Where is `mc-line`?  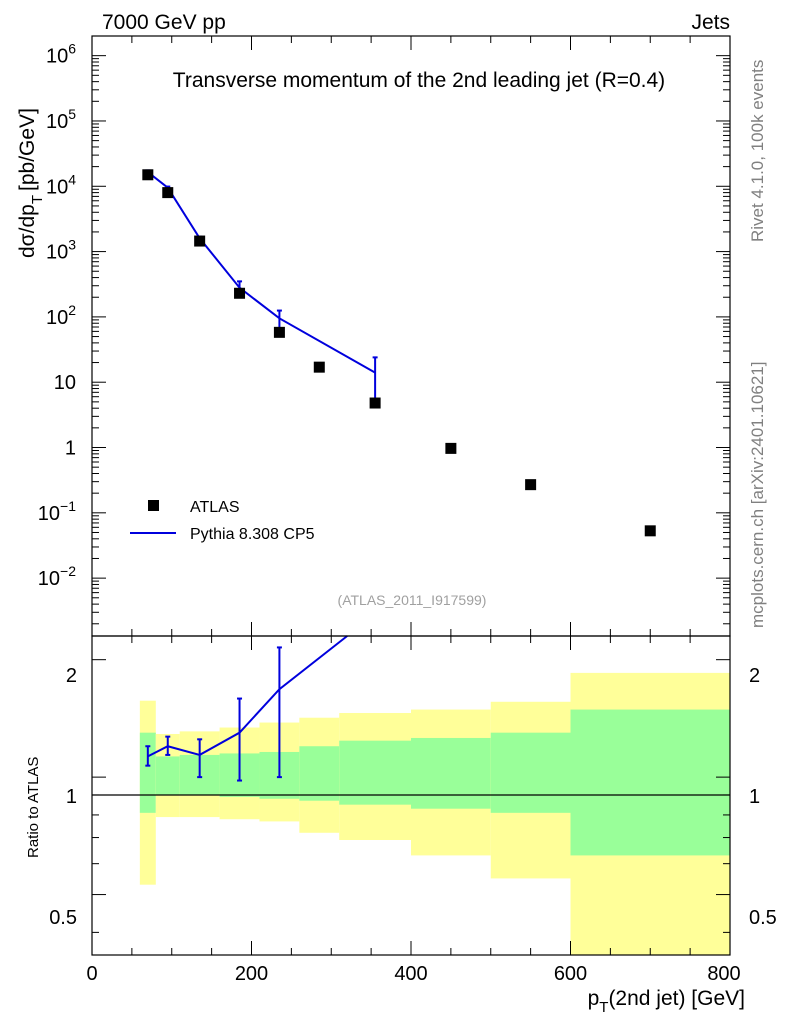 mc-line is located at coordinates (261, 272).